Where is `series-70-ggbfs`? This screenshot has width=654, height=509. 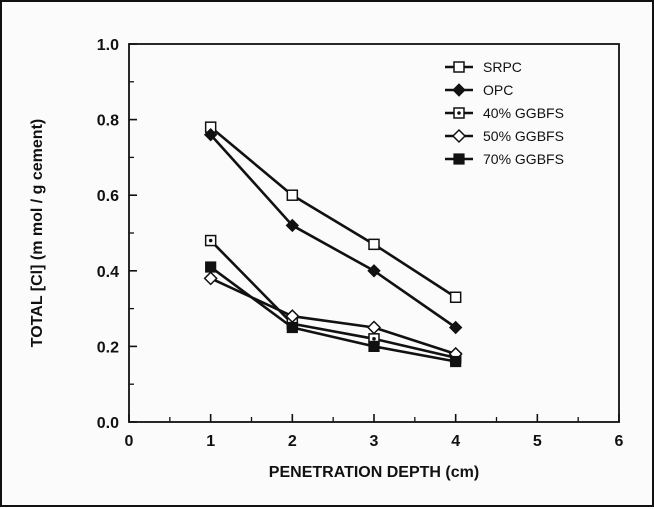
series-70-ggbfs is located at coordinates (333, 314).